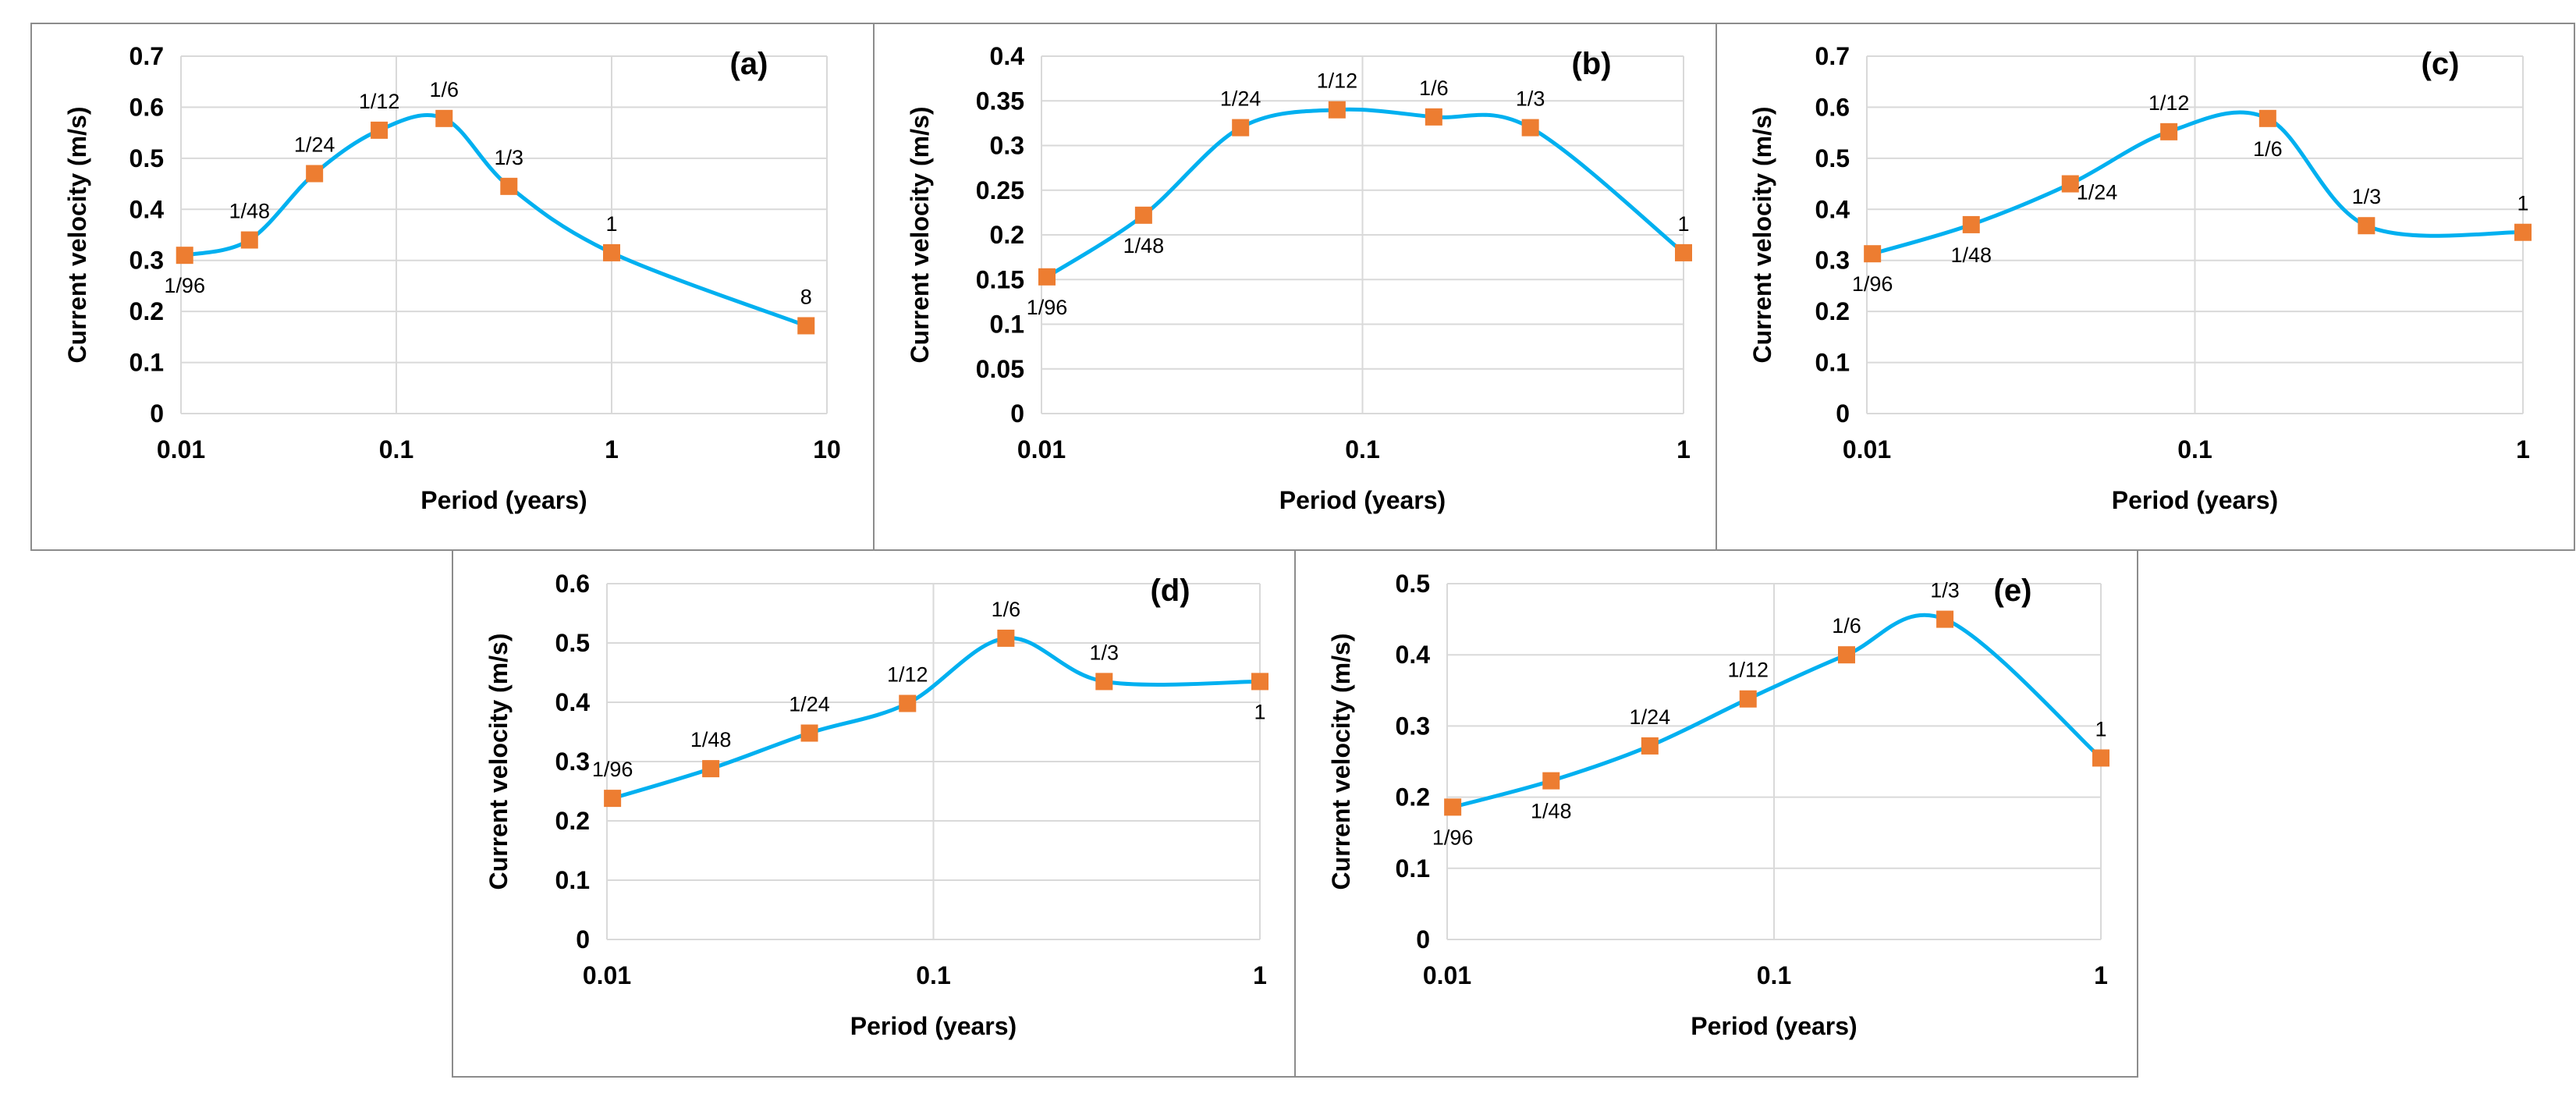 The height and width of the screenshot is (1101, 2576). Describe the element at coordinates (2013, 591) in the screenshot. I see `panel-title: (e)` at that location.